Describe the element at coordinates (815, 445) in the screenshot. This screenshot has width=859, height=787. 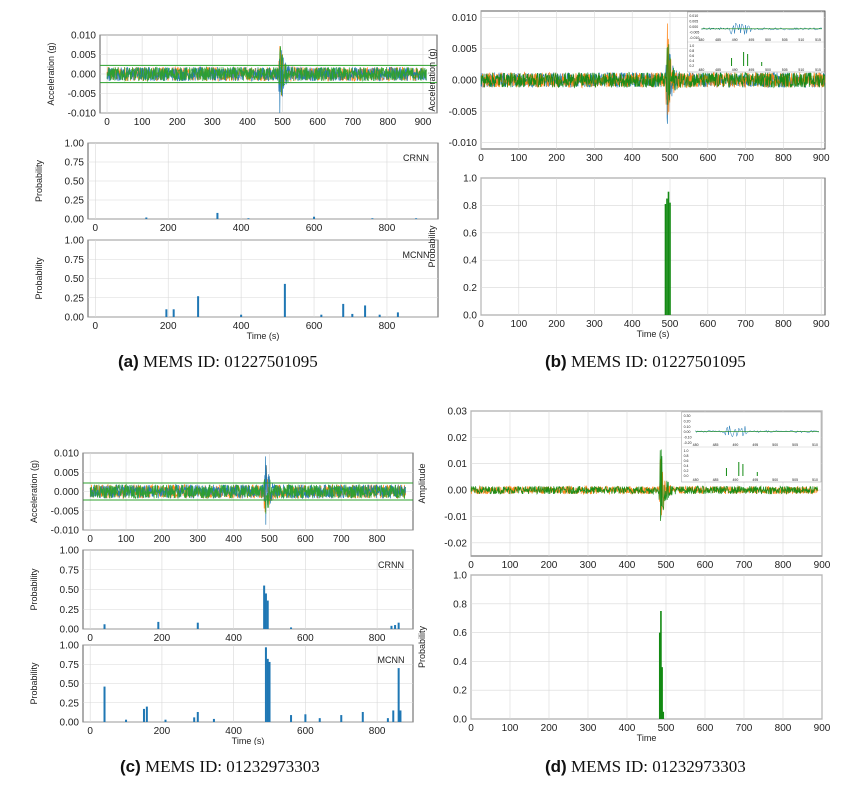
I see `inset-tick-label: 510` at that location.